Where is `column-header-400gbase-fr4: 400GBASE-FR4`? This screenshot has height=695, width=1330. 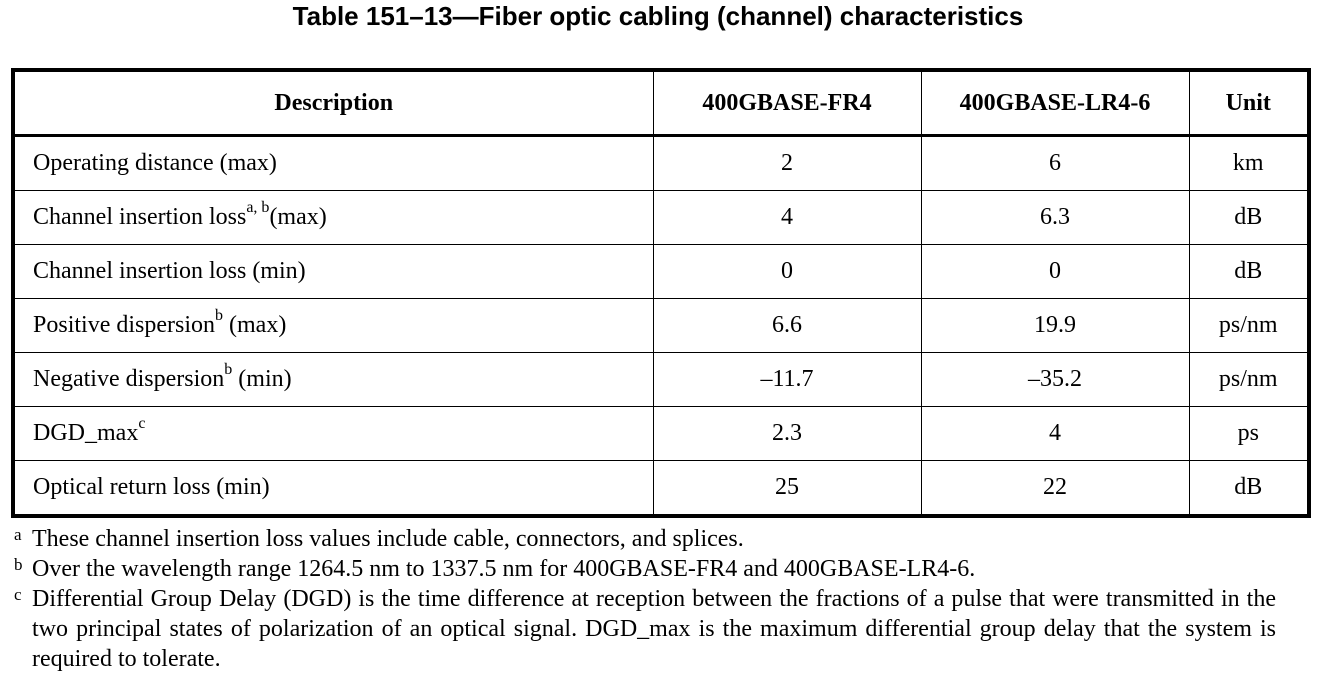
column-header-400gbase-fr4: 400GBASE-FR4 is located at coordinates (787, 103).